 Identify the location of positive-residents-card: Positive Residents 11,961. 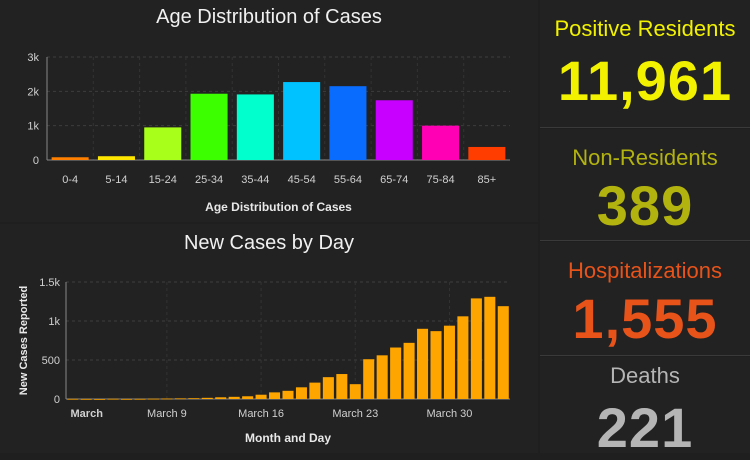
(645, 64).